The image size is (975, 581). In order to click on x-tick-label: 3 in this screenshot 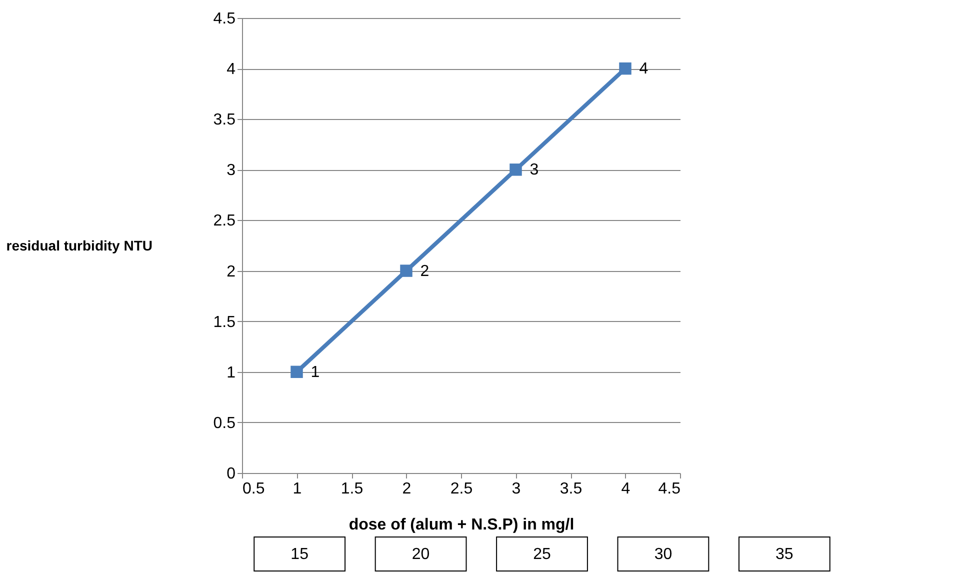, I will do `click(516, 489)`.